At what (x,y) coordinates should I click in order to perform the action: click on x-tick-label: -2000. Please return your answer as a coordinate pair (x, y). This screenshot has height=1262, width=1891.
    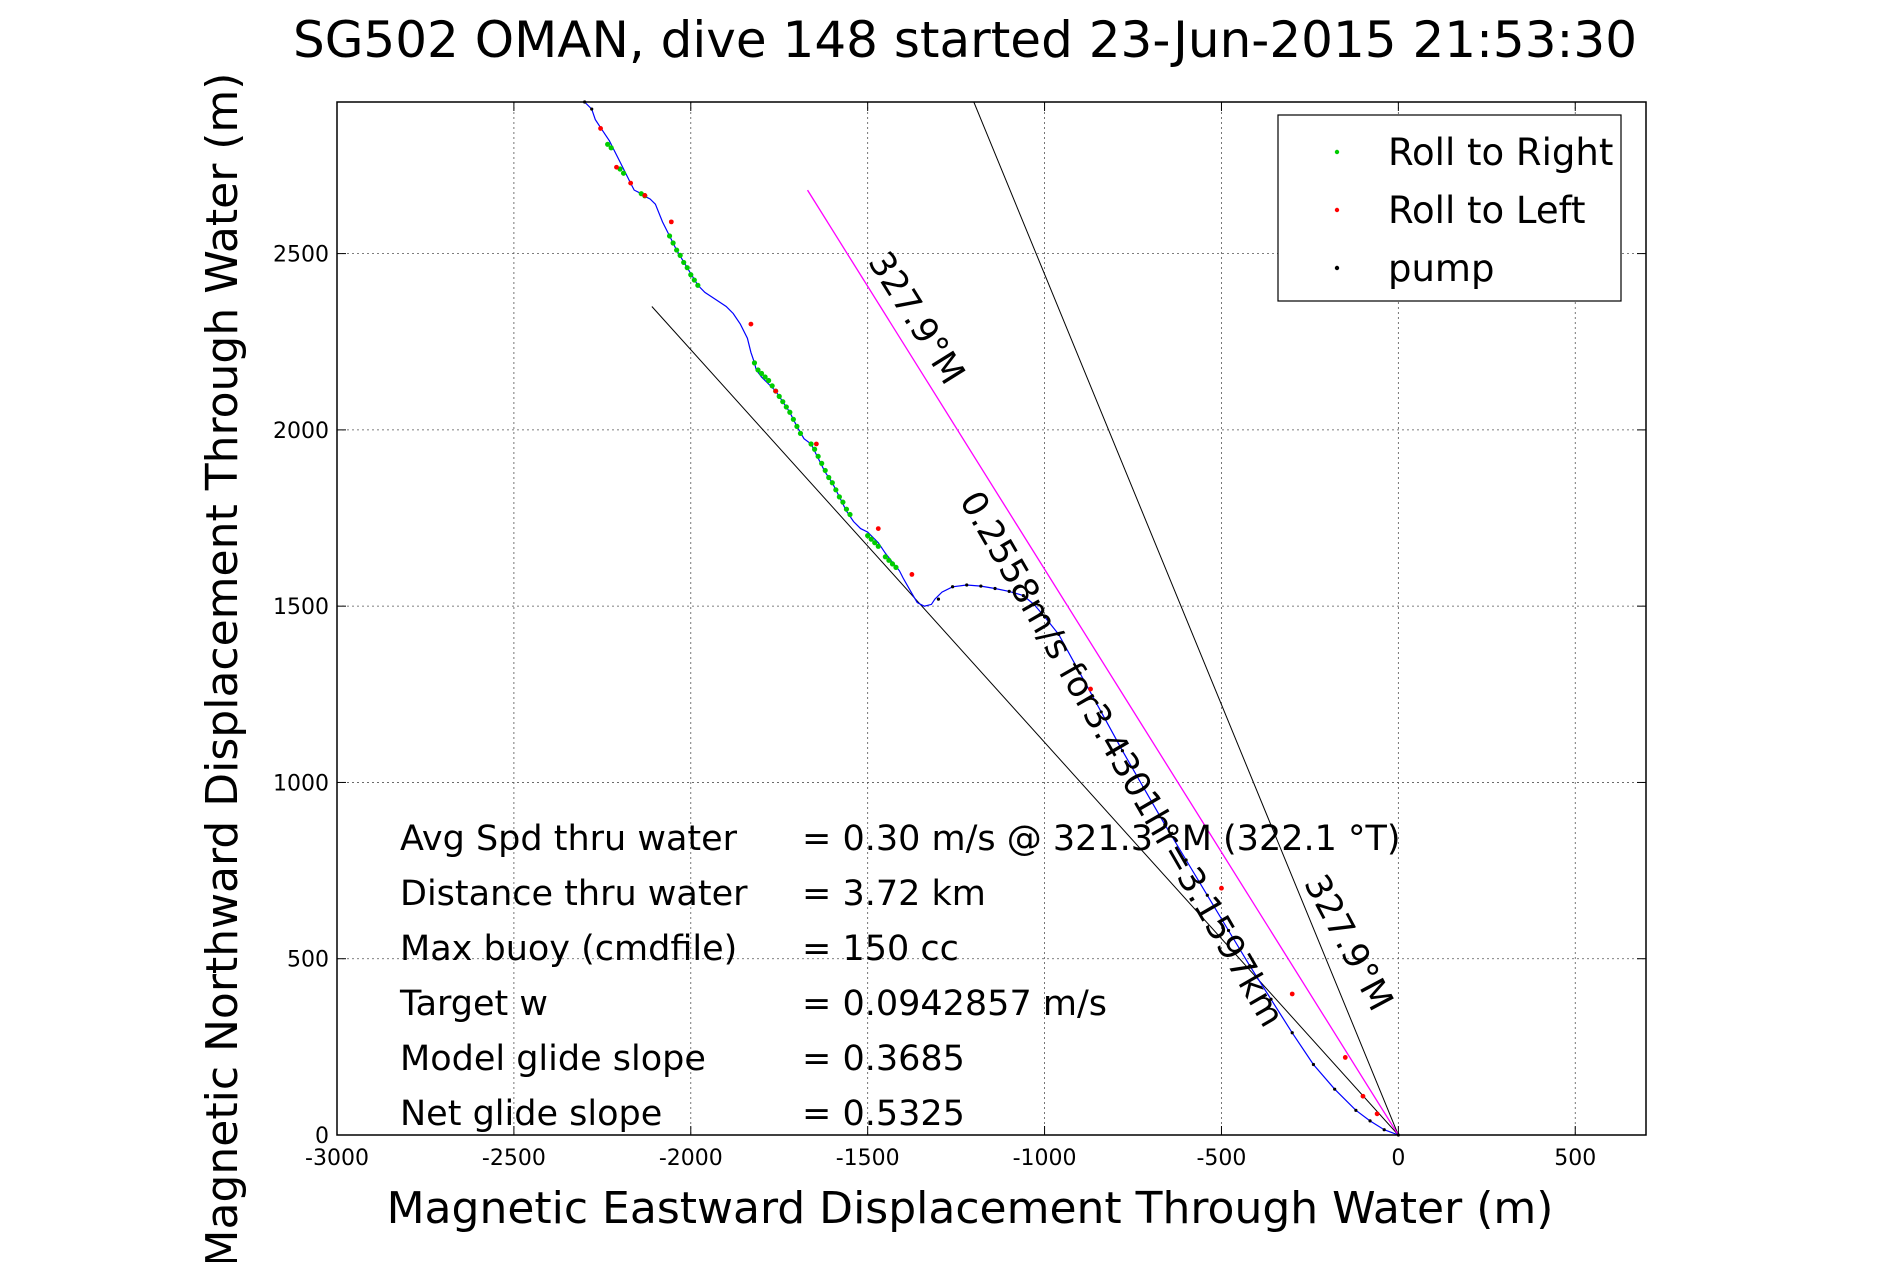
    Looking at the image, I should click on (691, 1158).